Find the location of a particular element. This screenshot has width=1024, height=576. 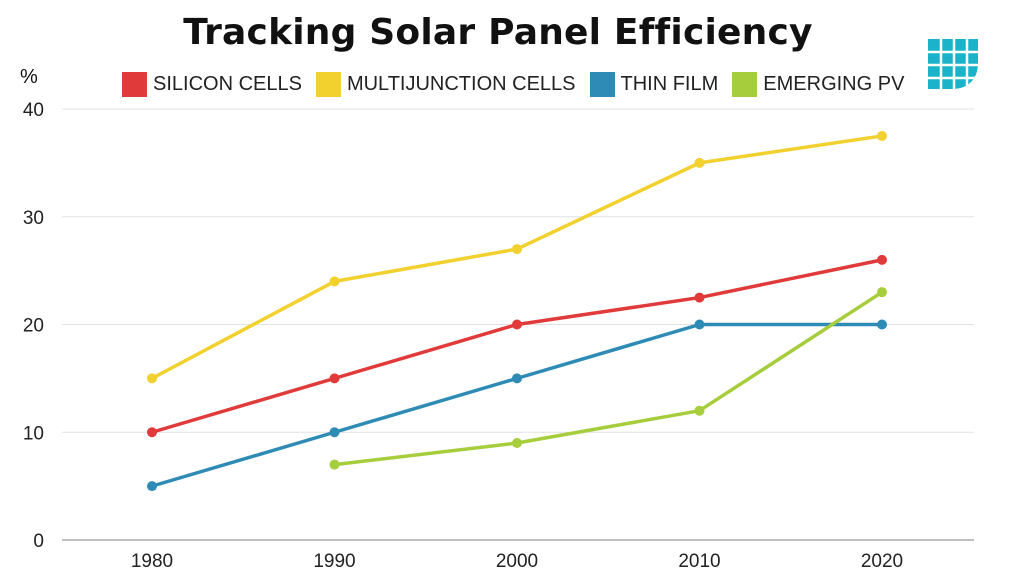

y-tick-label: 20 is located at coordinates (33, 326).